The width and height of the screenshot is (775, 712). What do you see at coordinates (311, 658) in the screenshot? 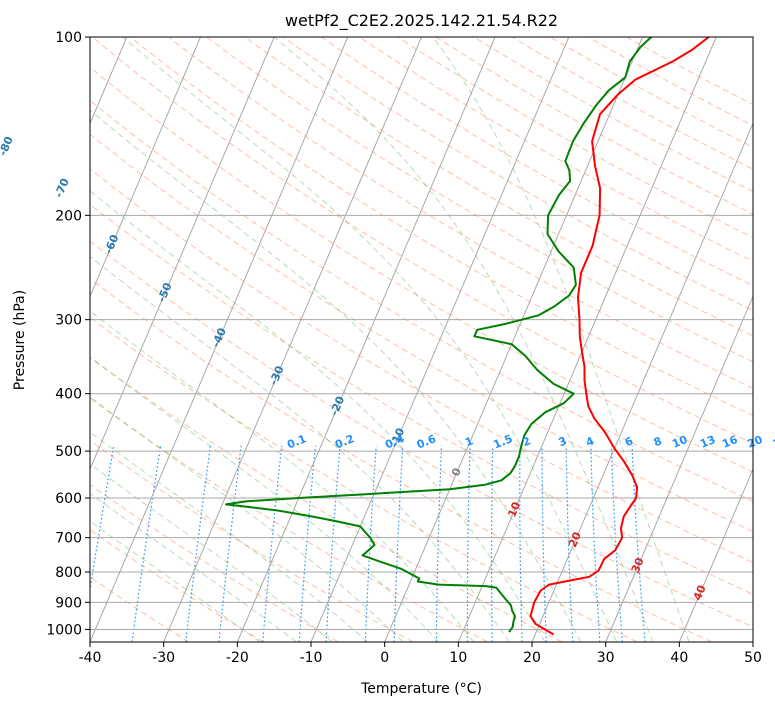
I see `x-tick-label: -10` at bounding box center [311, 658].